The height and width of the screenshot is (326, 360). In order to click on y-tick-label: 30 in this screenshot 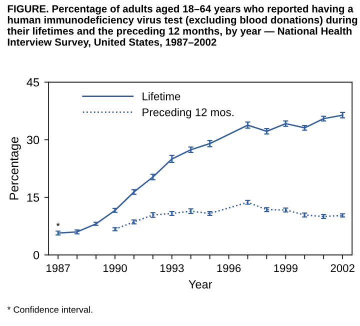, I will do `click(33, 140)`.